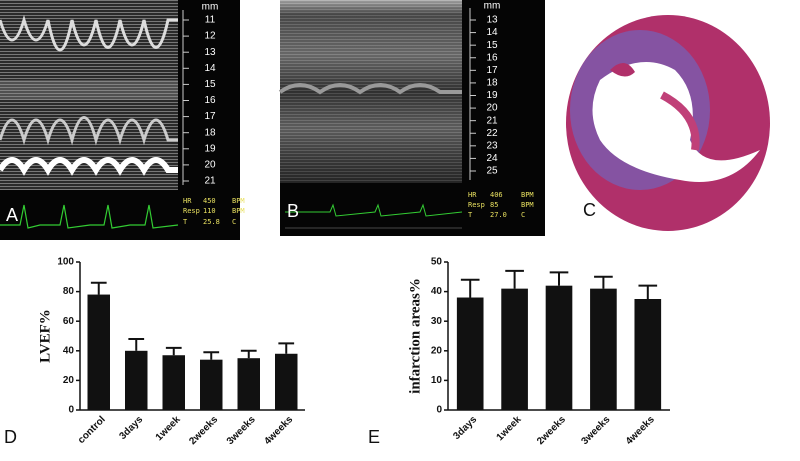  Describe the element at coordinates (209, 211) in the screenshot. I see `readout-text: 110` at that location.